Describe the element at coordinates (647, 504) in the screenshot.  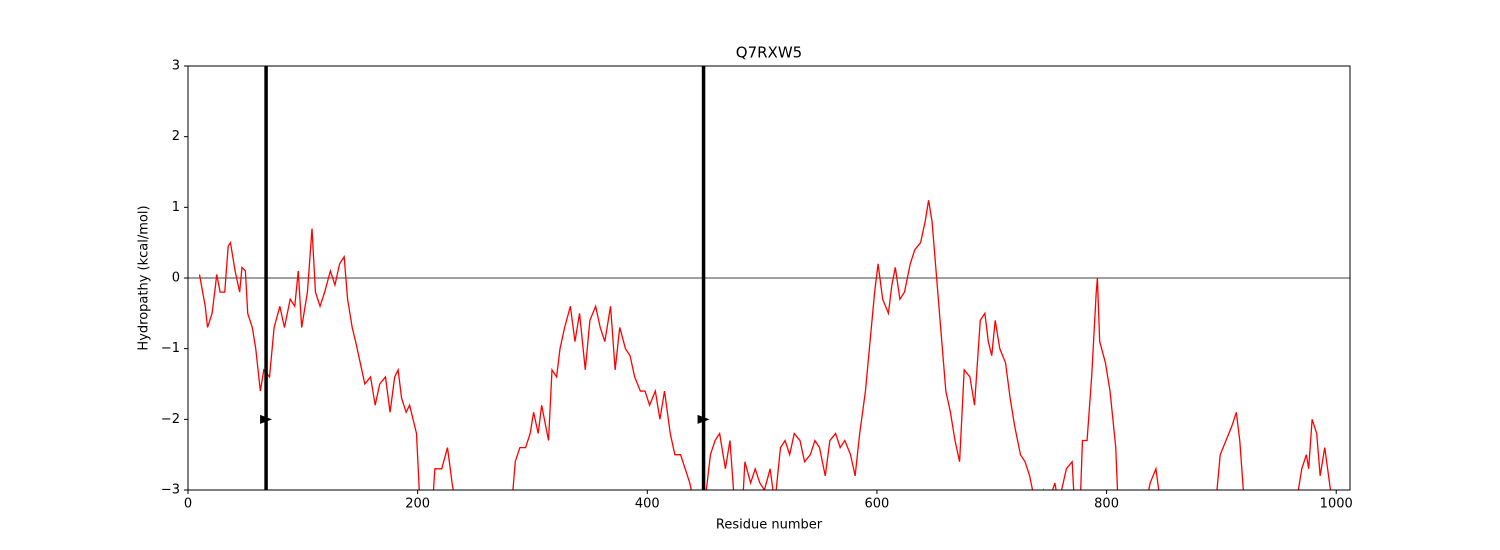
I see `x-tick-label: 400` at that location.